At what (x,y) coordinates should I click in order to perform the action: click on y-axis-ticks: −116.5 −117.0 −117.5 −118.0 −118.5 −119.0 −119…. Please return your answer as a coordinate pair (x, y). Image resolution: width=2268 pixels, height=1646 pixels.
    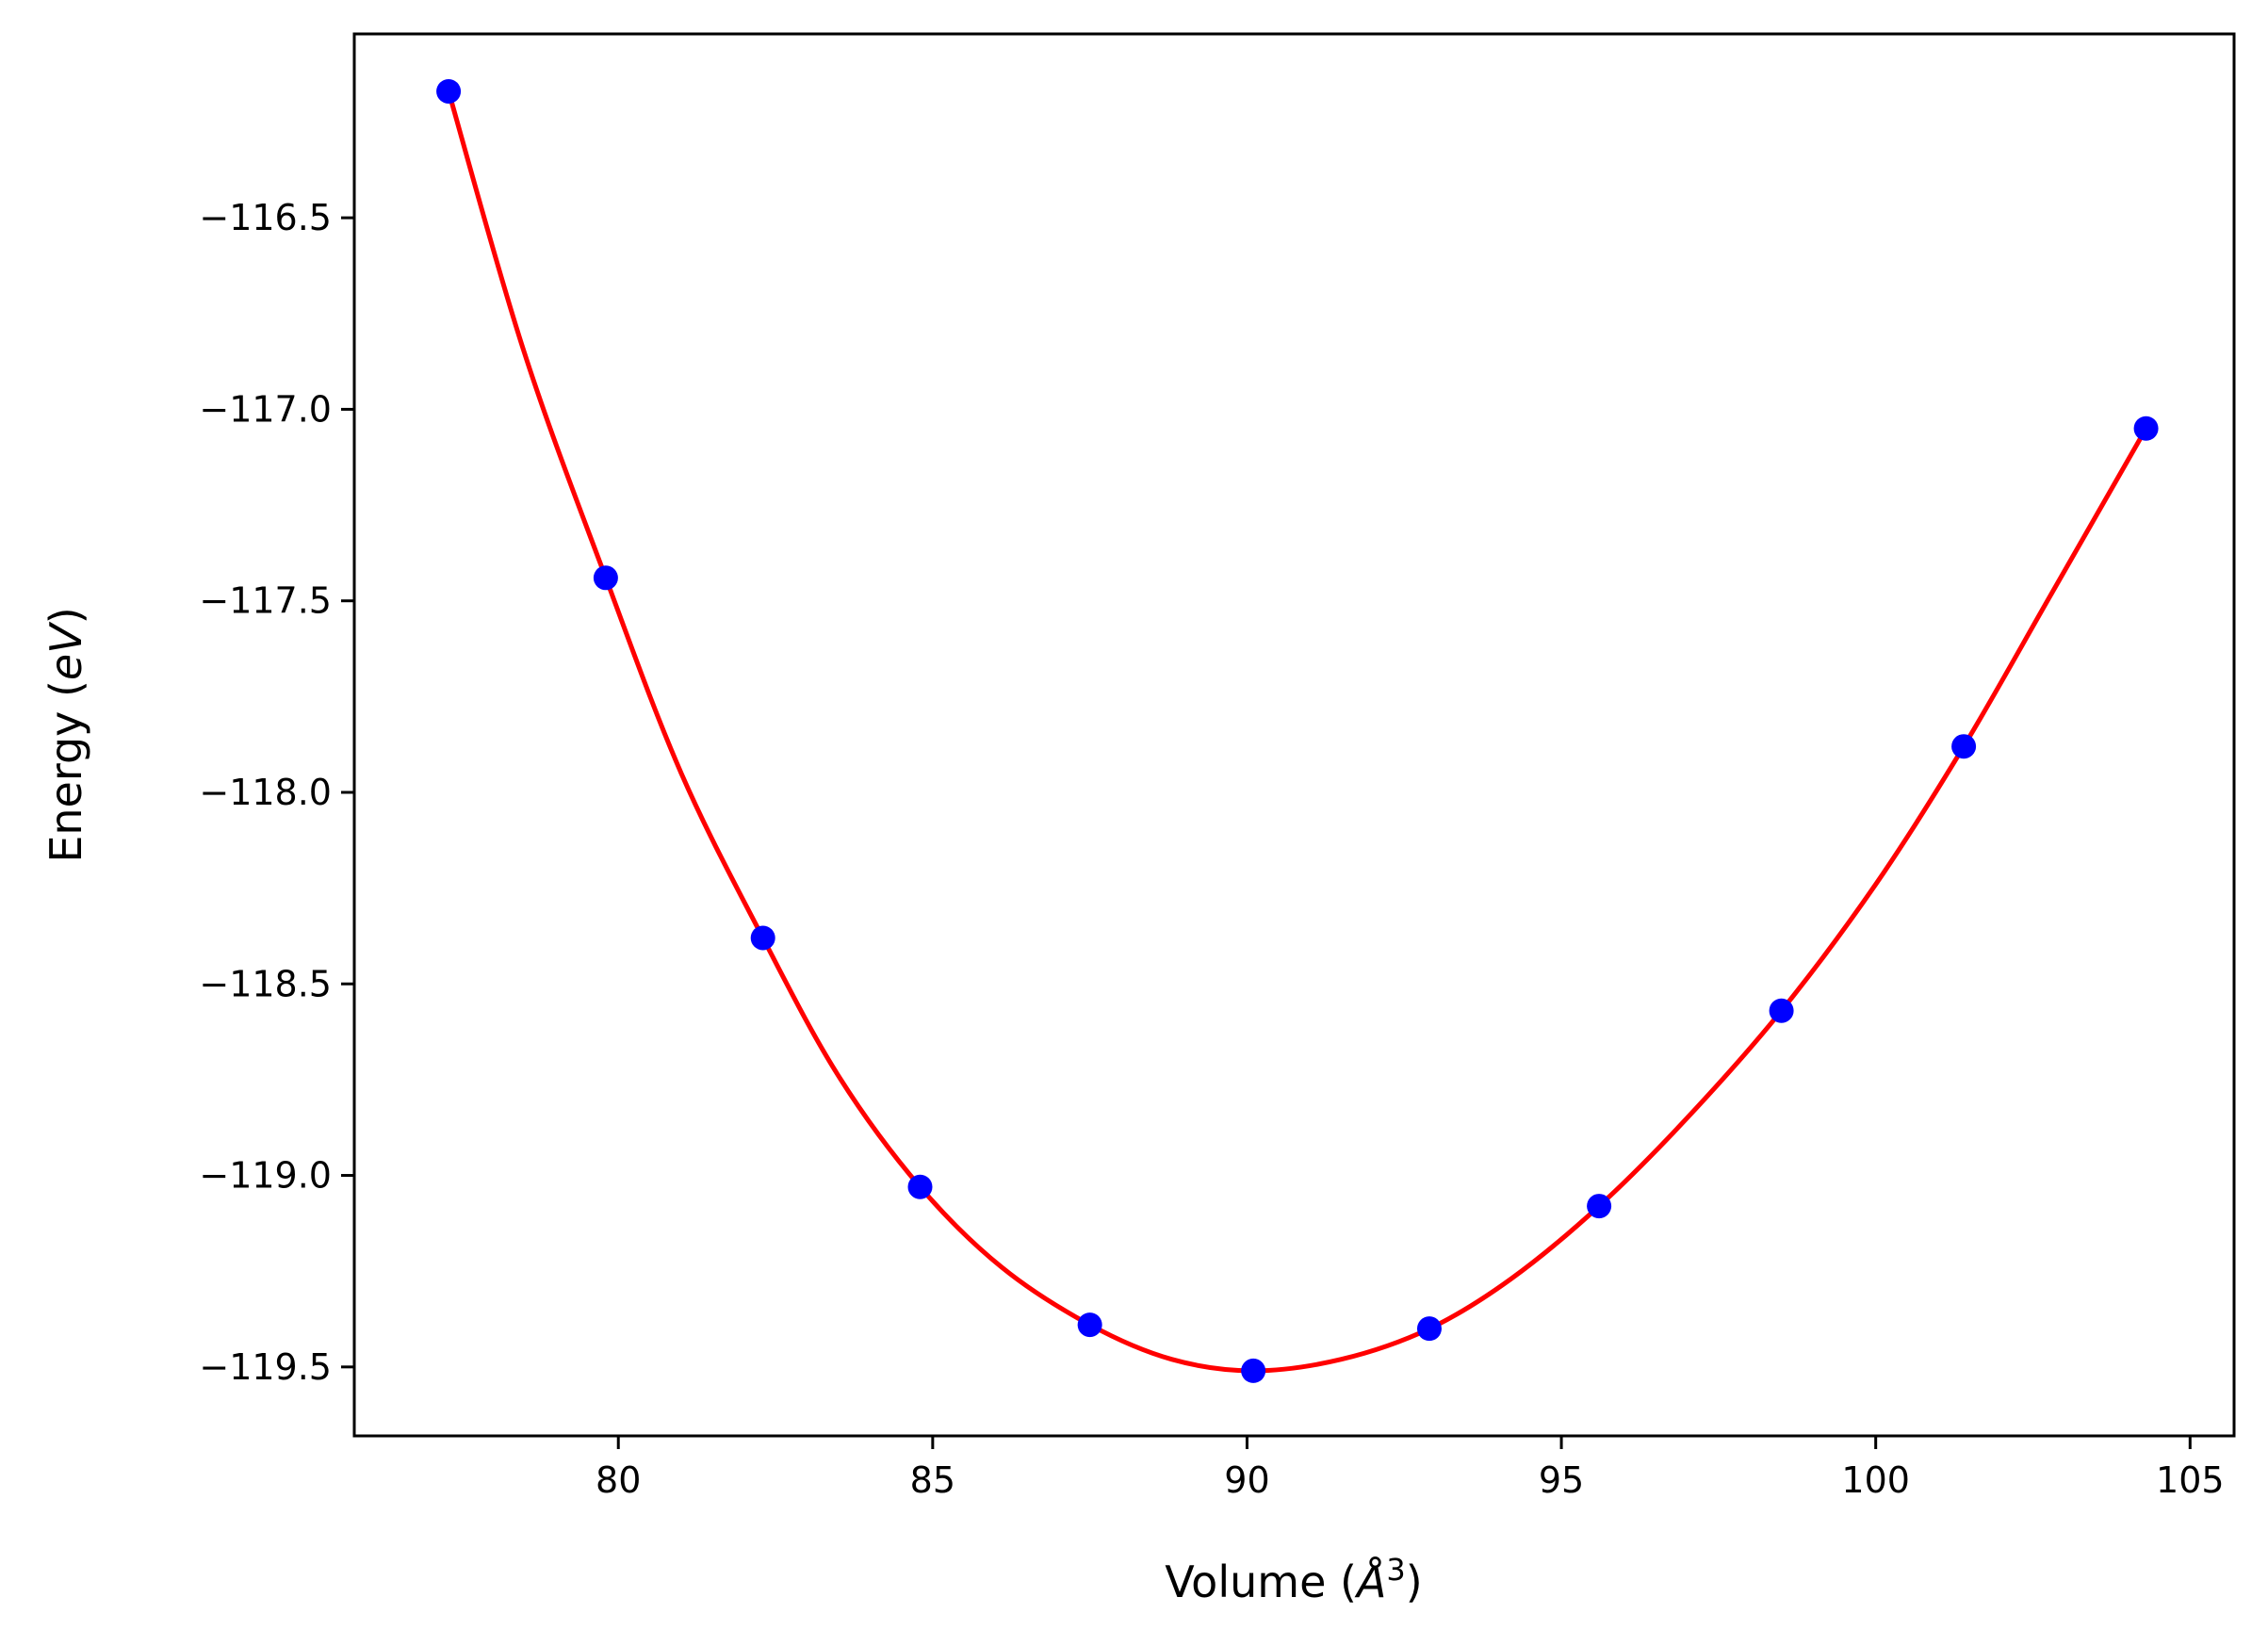
    Looking at the image, I should click on (276, 792).